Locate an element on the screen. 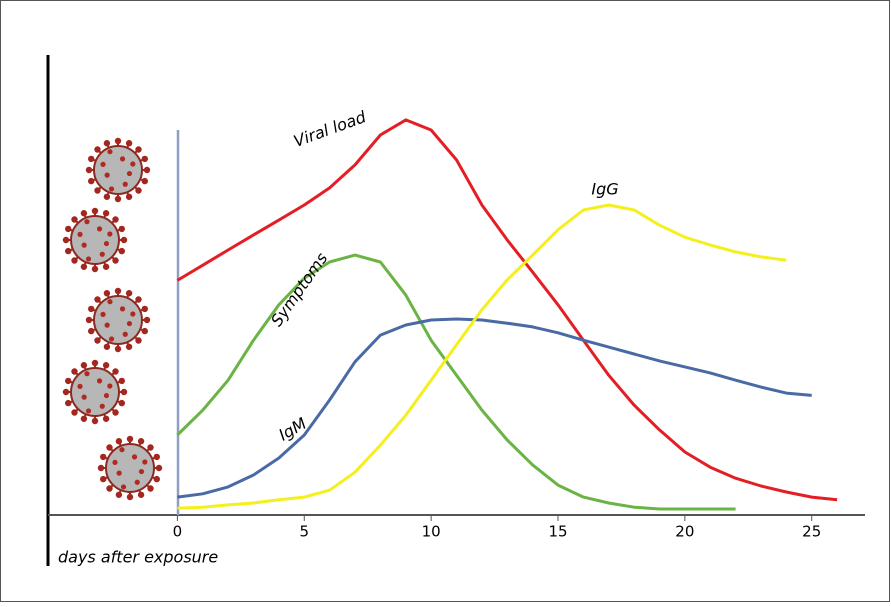  x-tick-label: 25 is located at coordinates (811, 532).